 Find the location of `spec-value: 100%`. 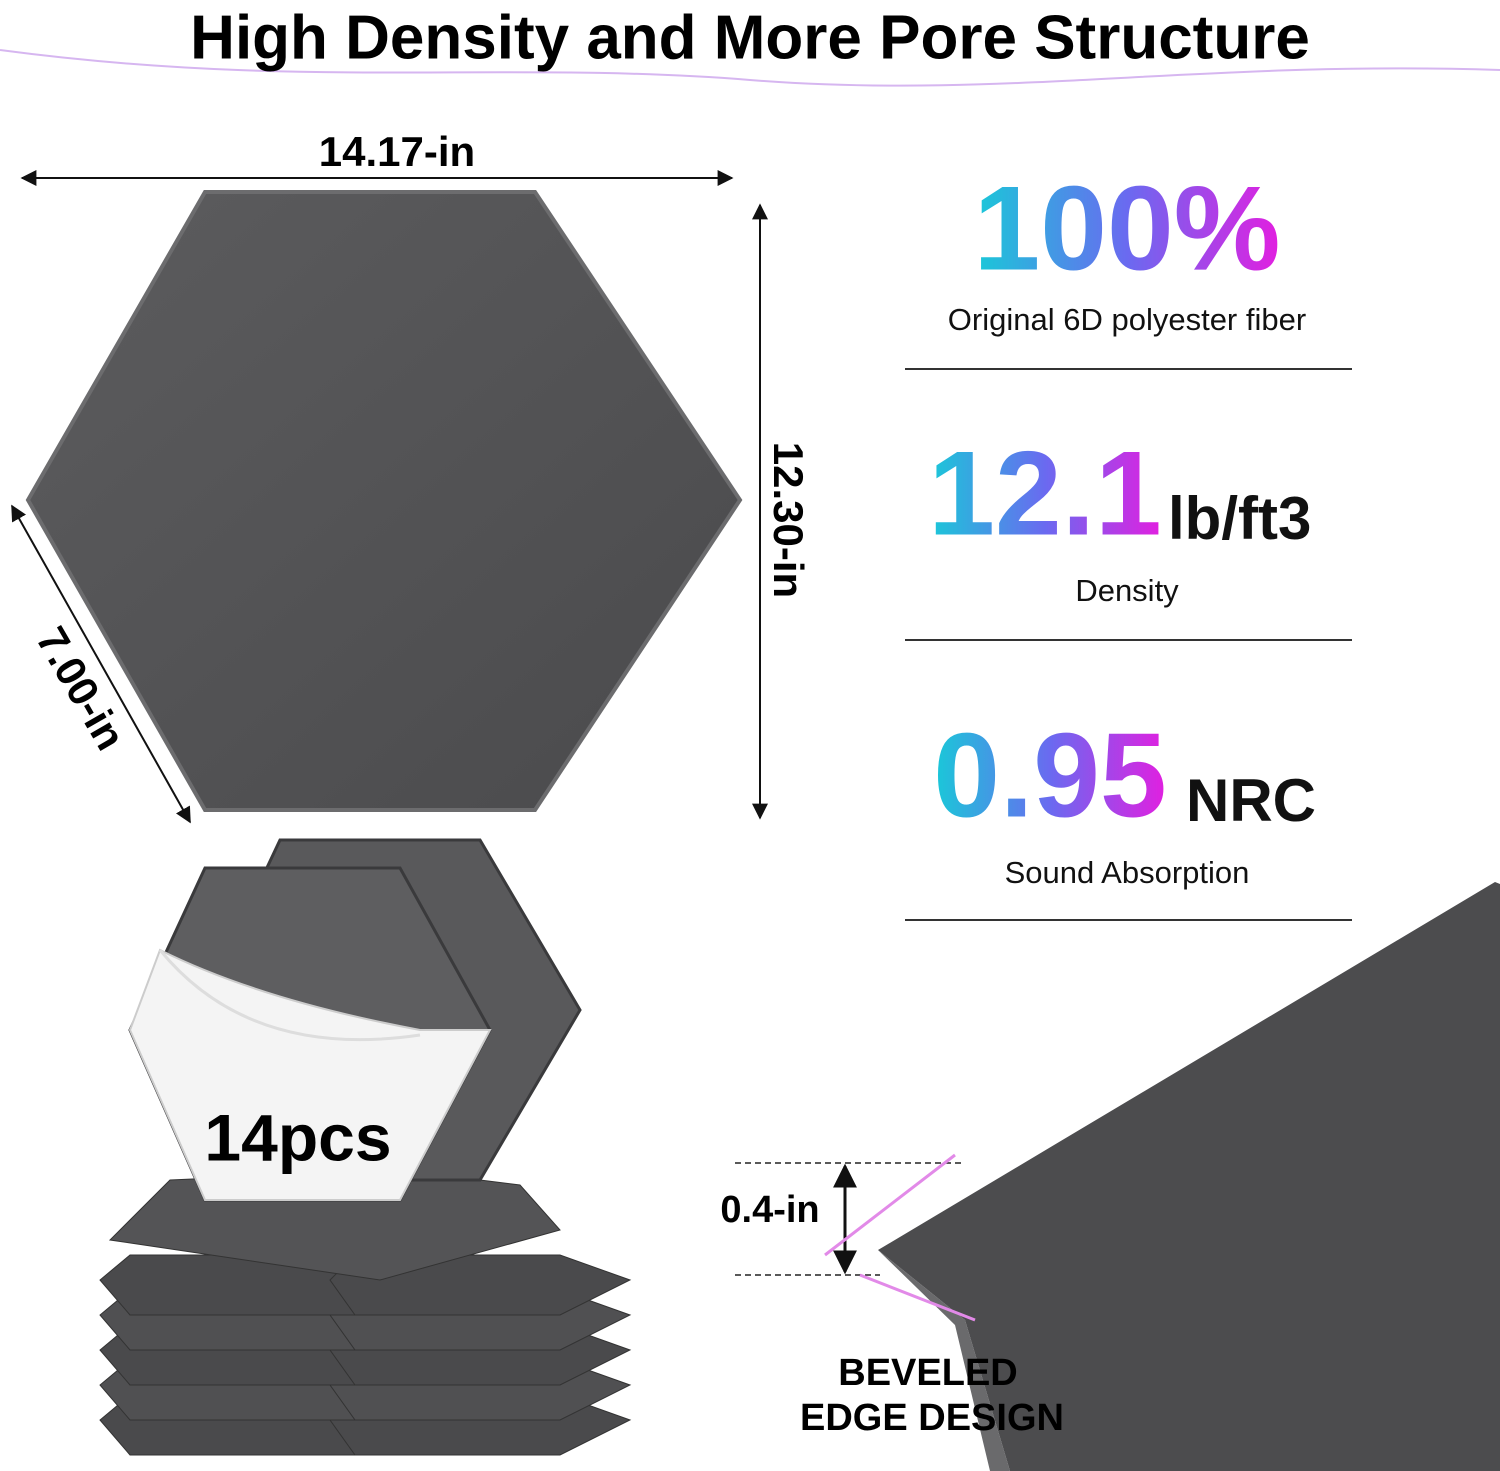

spec-value: 100% is located at coordinates (1127, 229).